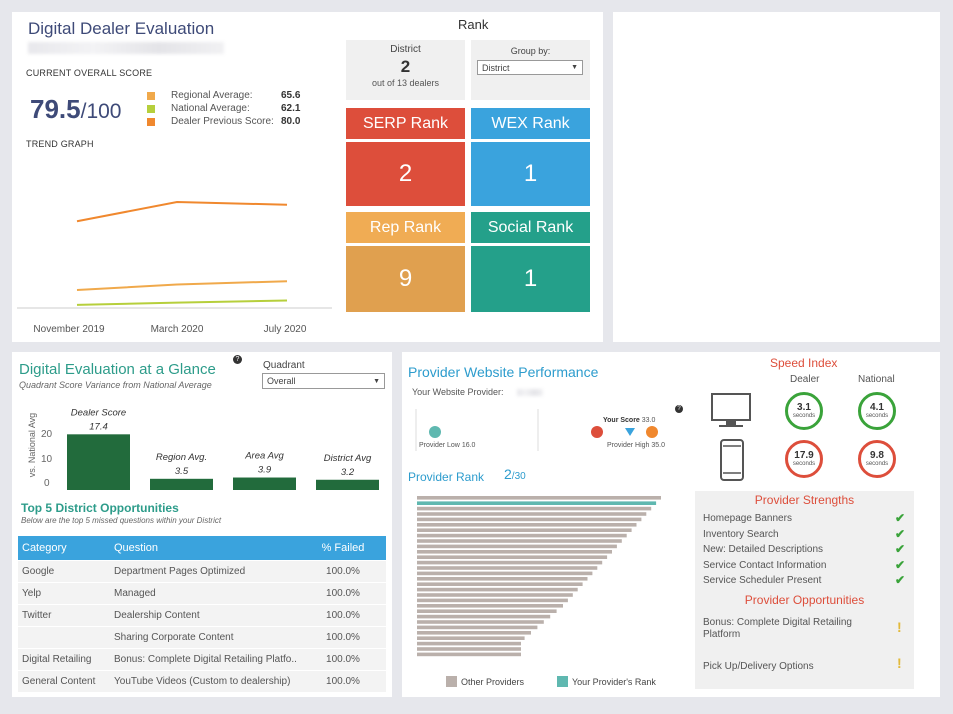  Describe the element at coordinates (597, 432) in the screenshot. I see `provider-high-dot` at that location.